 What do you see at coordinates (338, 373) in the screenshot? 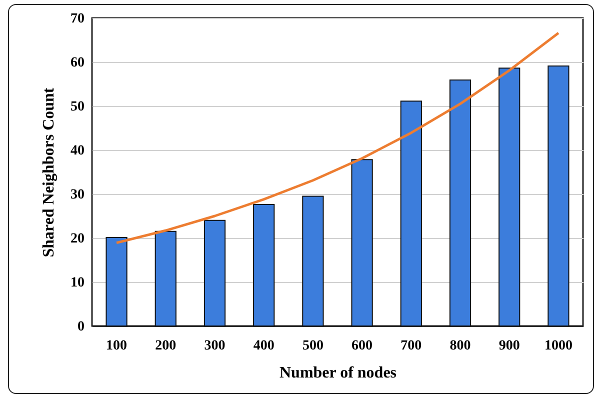
I see `x-axis-title: Number of nodes` at bounding box center [338, 373].